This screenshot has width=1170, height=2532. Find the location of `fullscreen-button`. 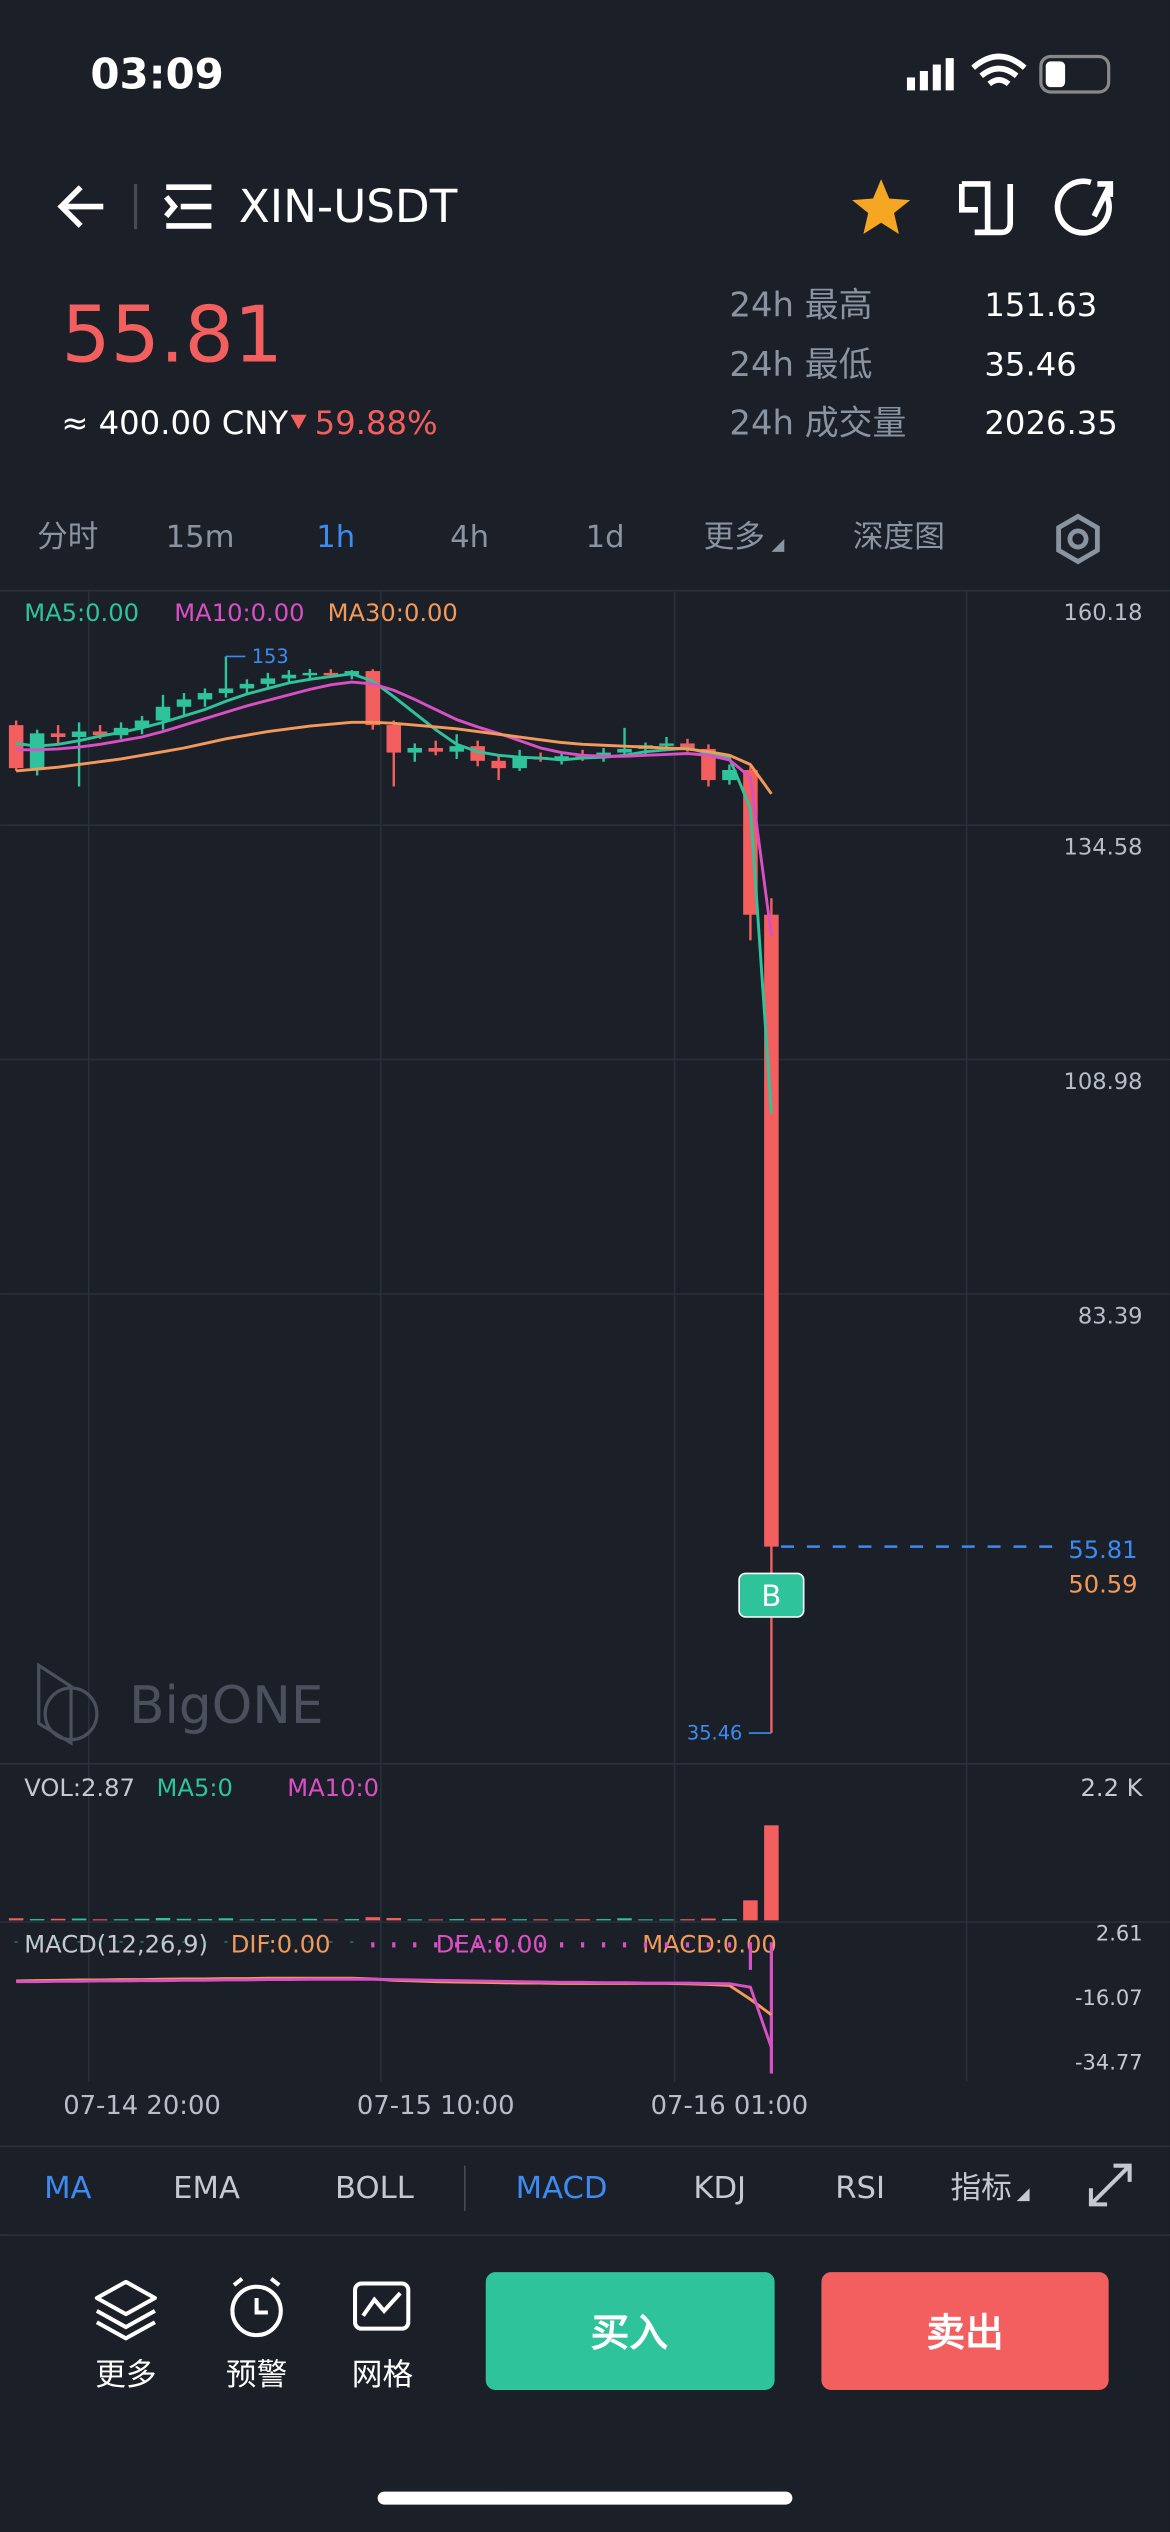

fullscreen-button is located at coordinates (1110, 2185).